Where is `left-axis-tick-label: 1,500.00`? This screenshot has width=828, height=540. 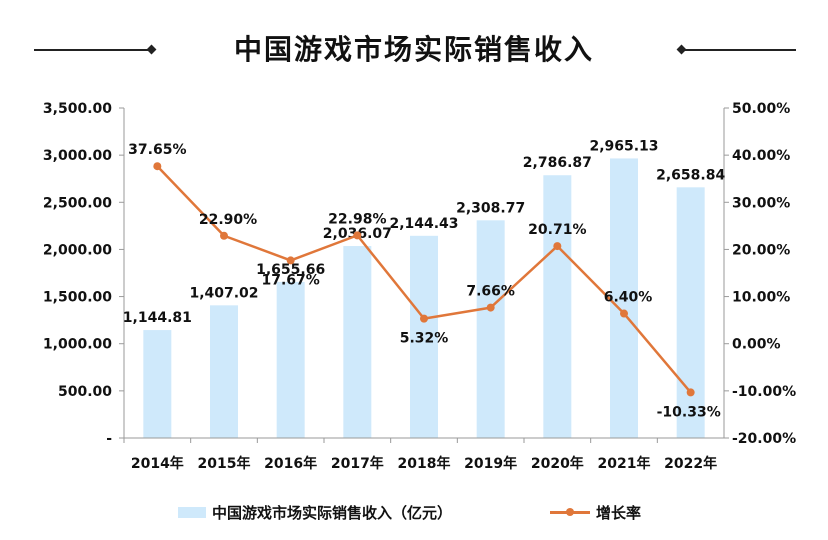
left-axis-tick-label: 1,500.00 is located at coordinates (77, 298).